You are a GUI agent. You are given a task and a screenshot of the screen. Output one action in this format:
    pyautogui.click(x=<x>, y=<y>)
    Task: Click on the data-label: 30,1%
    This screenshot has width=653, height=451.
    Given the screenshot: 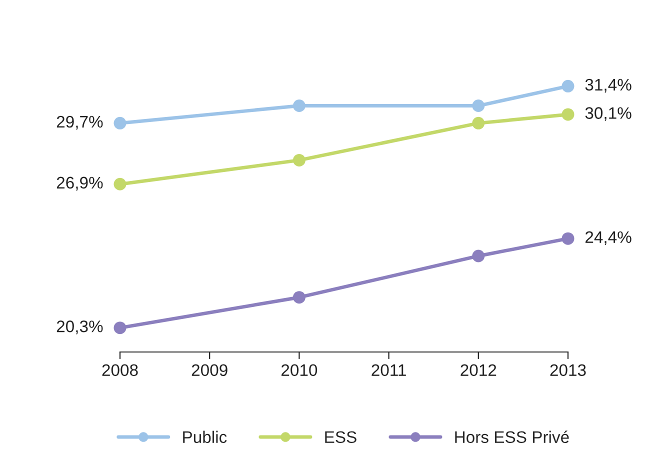 What is the action you would take?
    pyautogui.click(x=608, y=114)
    